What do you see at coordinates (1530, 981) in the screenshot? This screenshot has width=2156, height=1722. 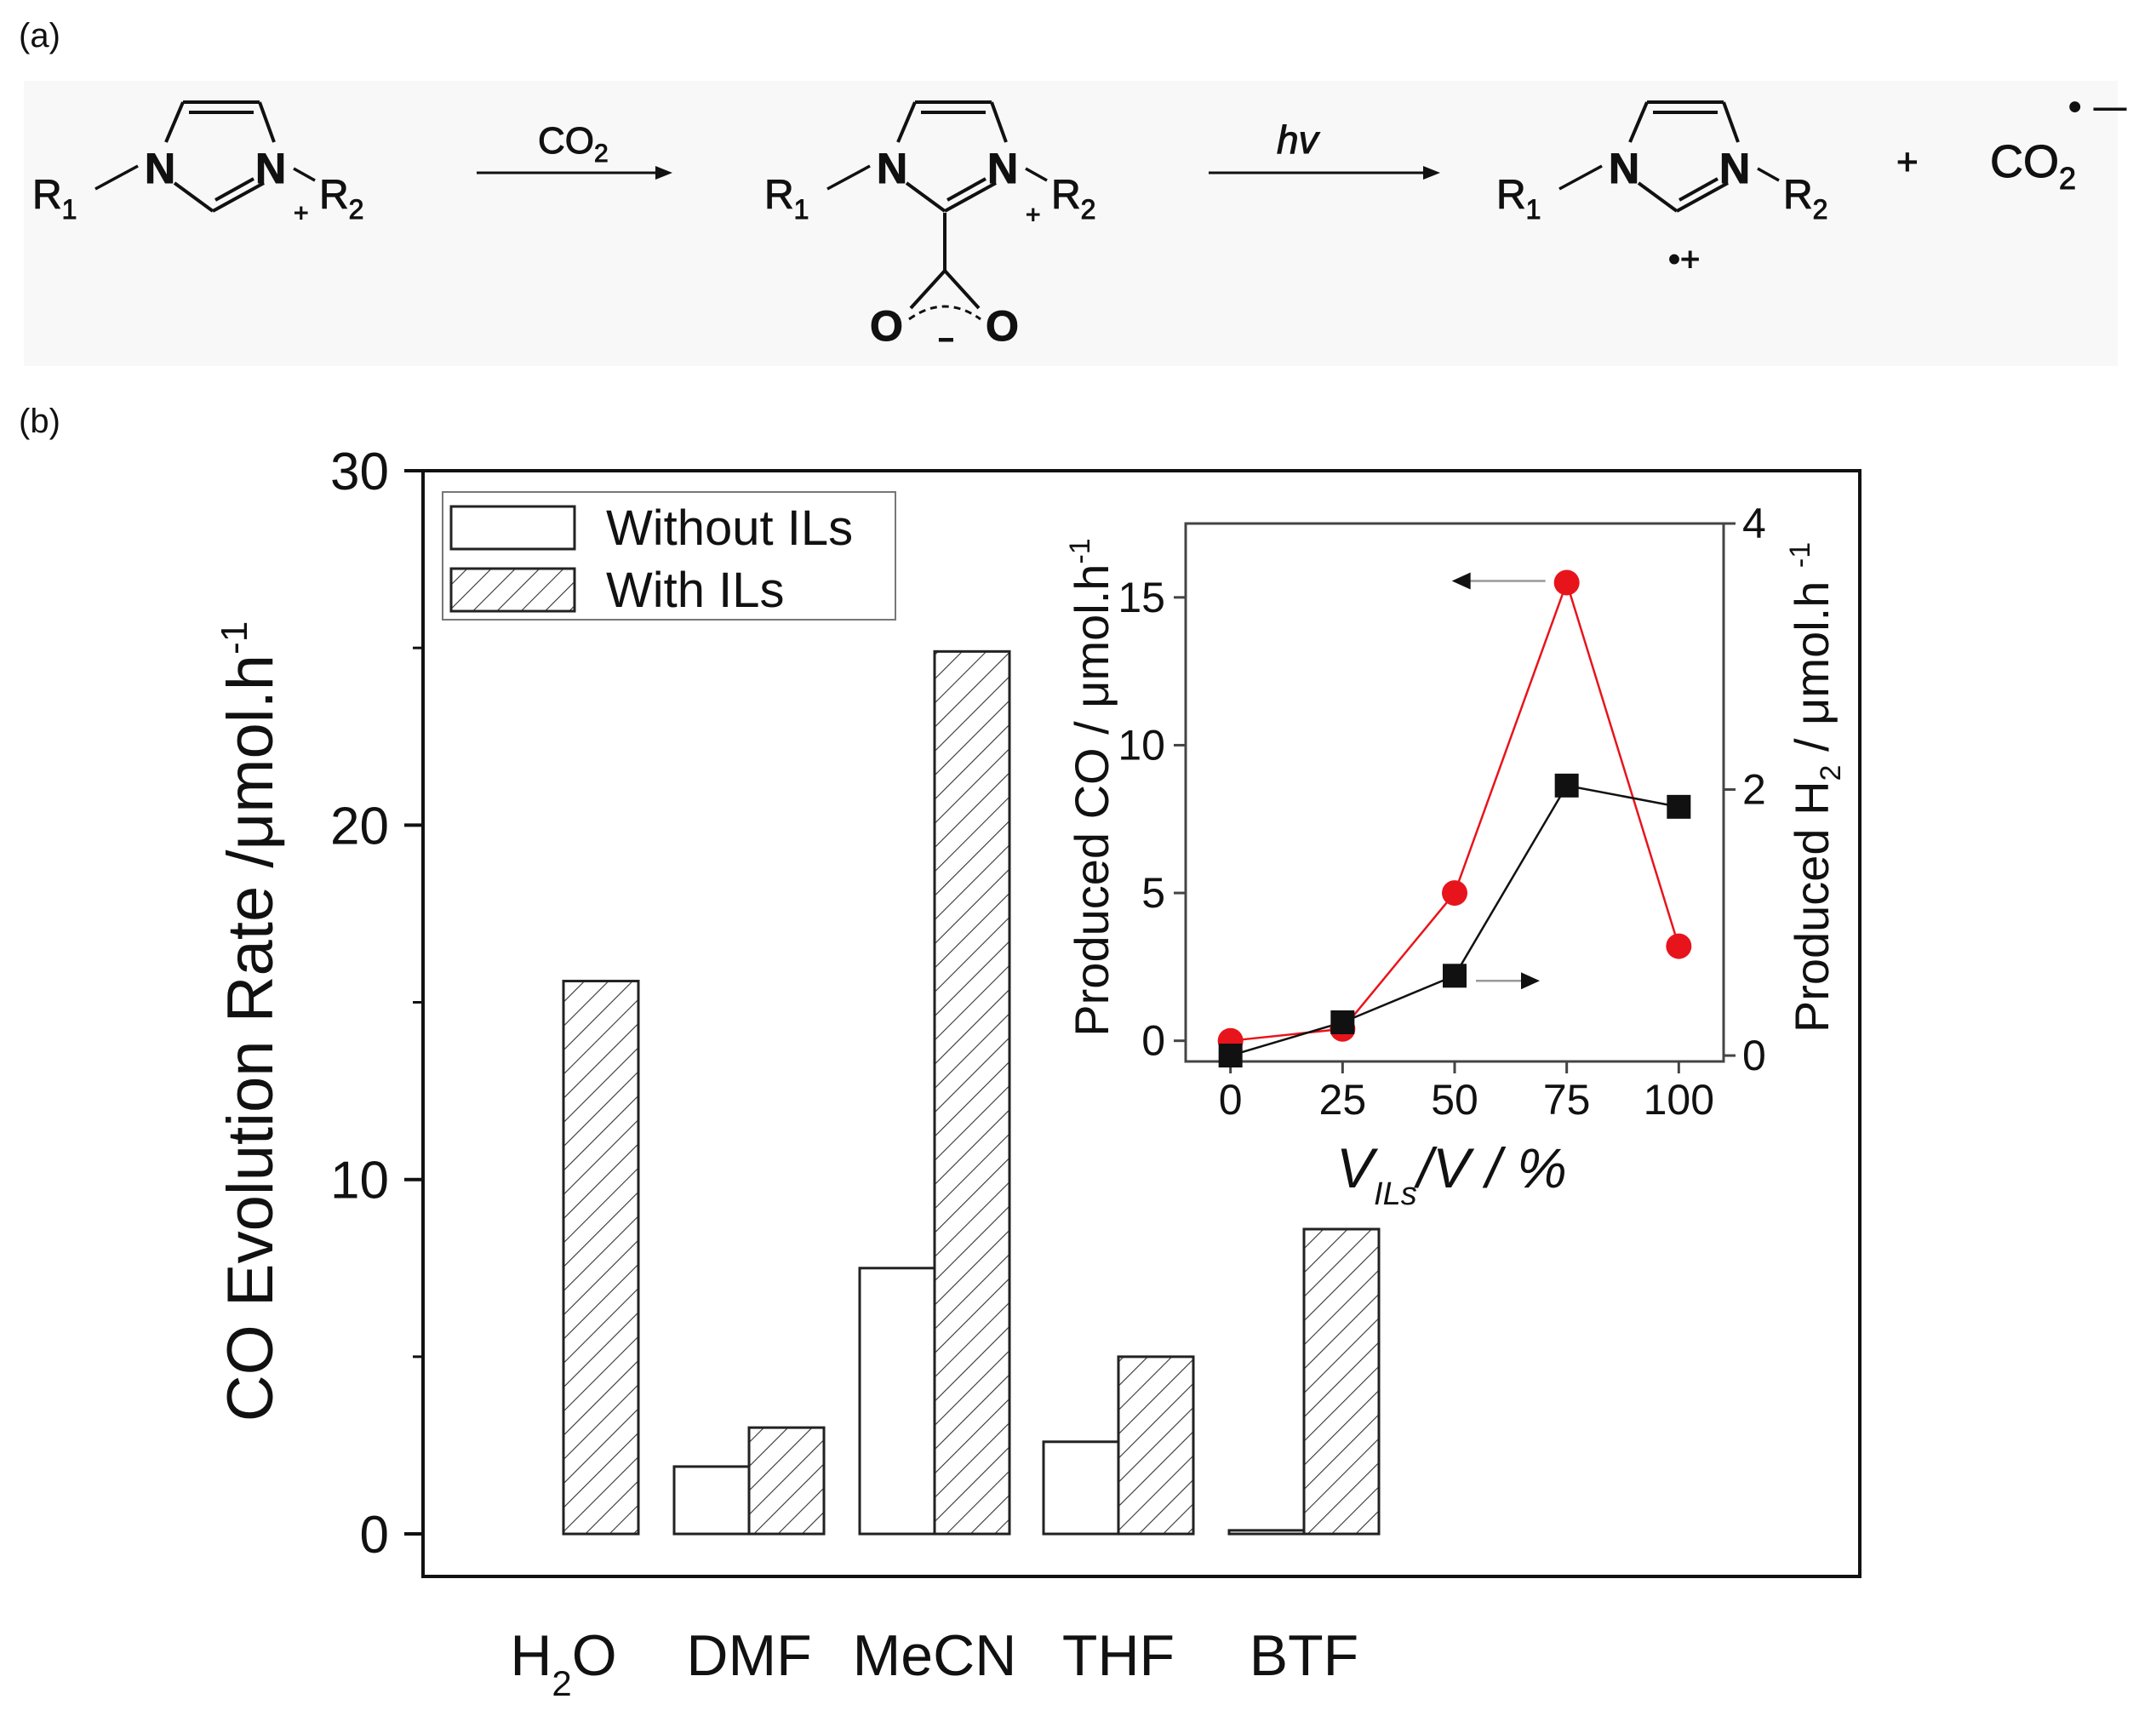 I see `arrow-head-right` at bounding box center [1530, 981].